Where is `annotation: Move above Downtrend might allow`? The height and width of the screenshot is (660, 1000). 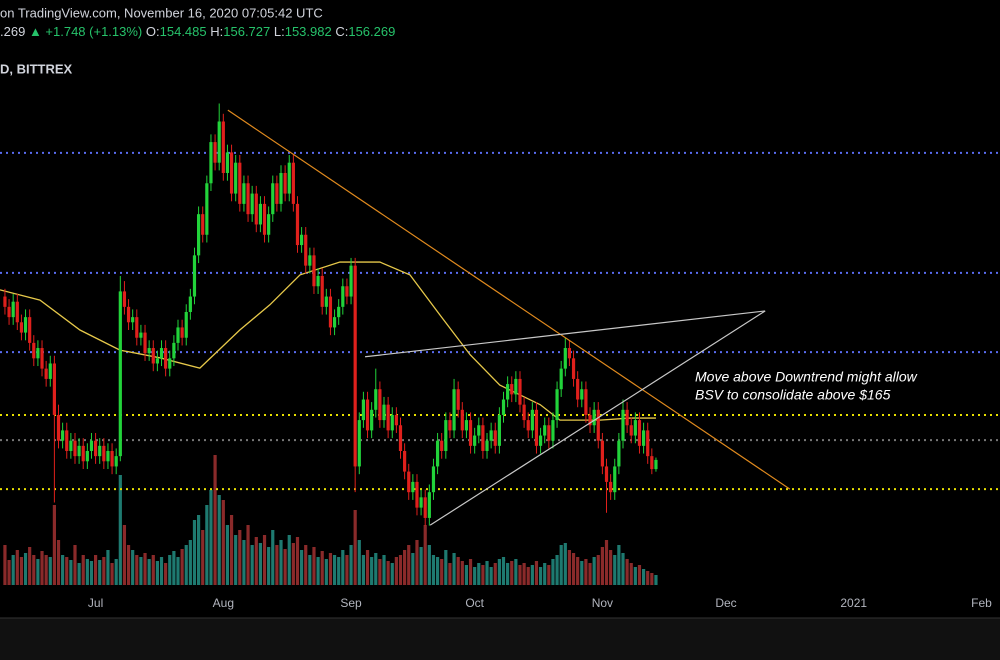 annotation: Move above Downtrend might allow is located at coordinates (806, 377).